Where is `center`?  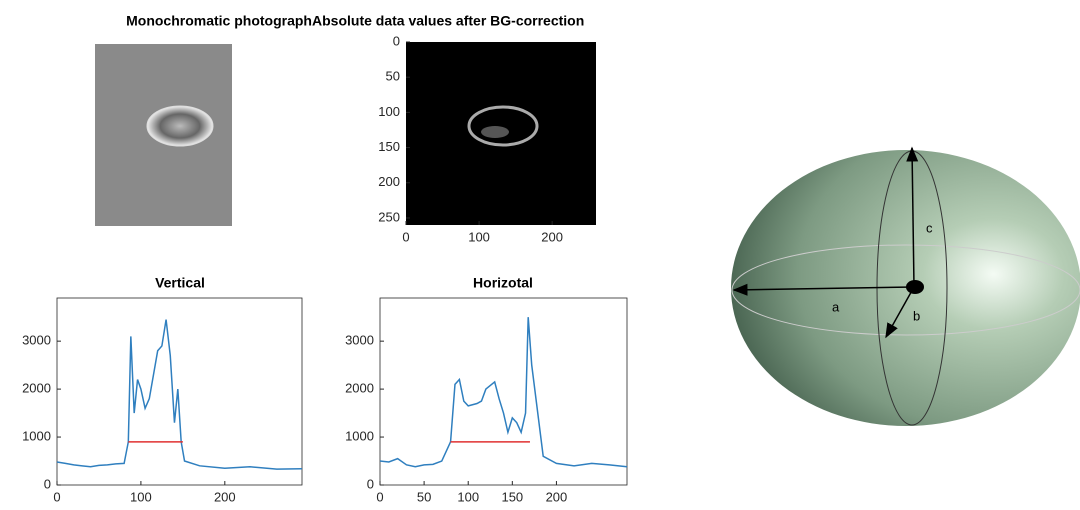
center is located at coordinates (915, 287).